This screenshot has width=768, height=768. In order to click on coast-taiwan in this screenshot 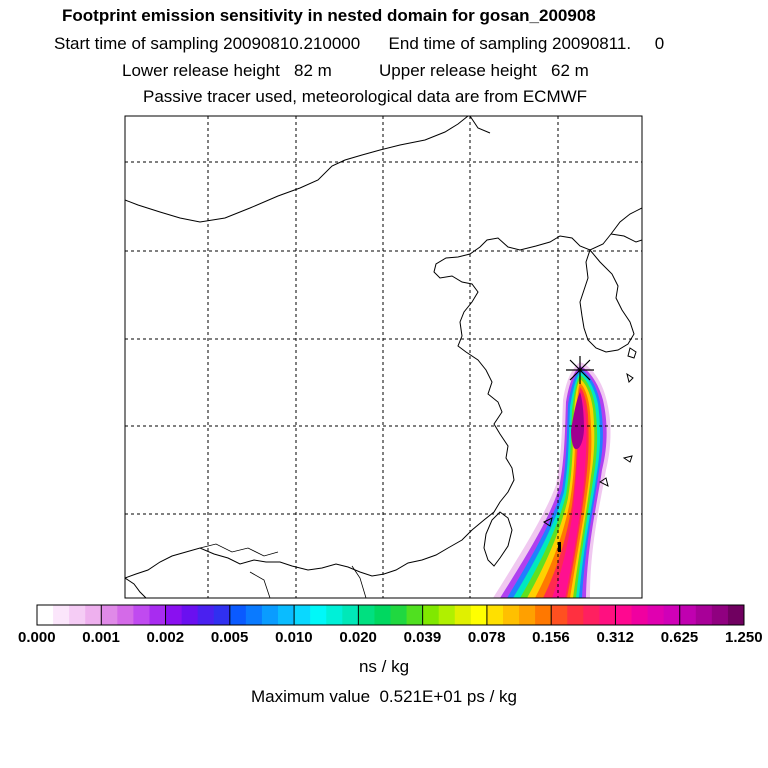, I will do `click(498, 539)`.